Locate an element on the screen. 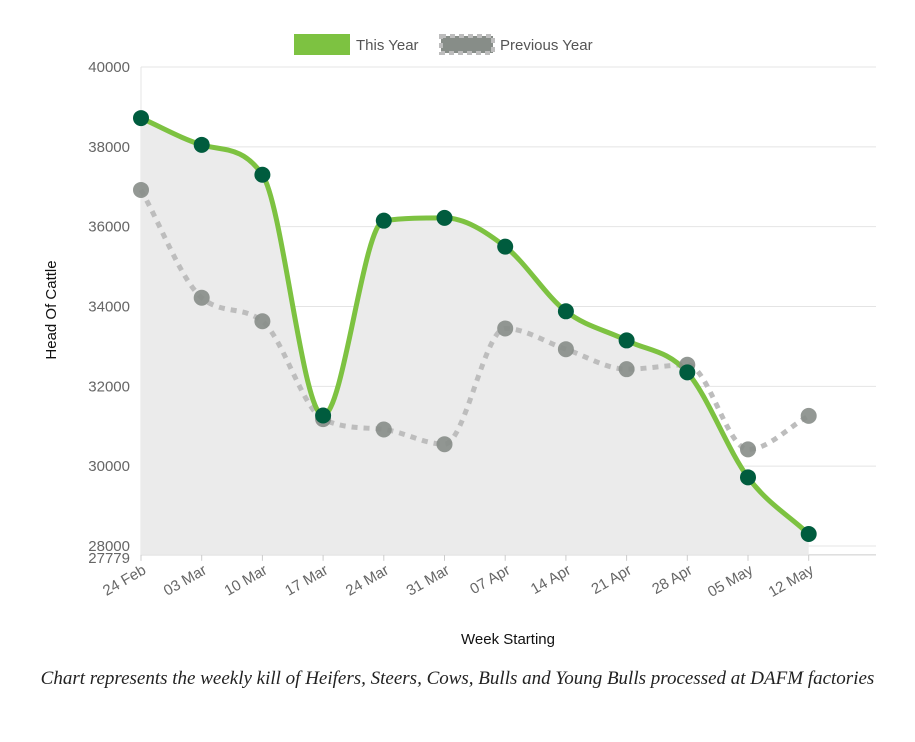  y-tick-label: 34000 is located at coordinates (109, 307).